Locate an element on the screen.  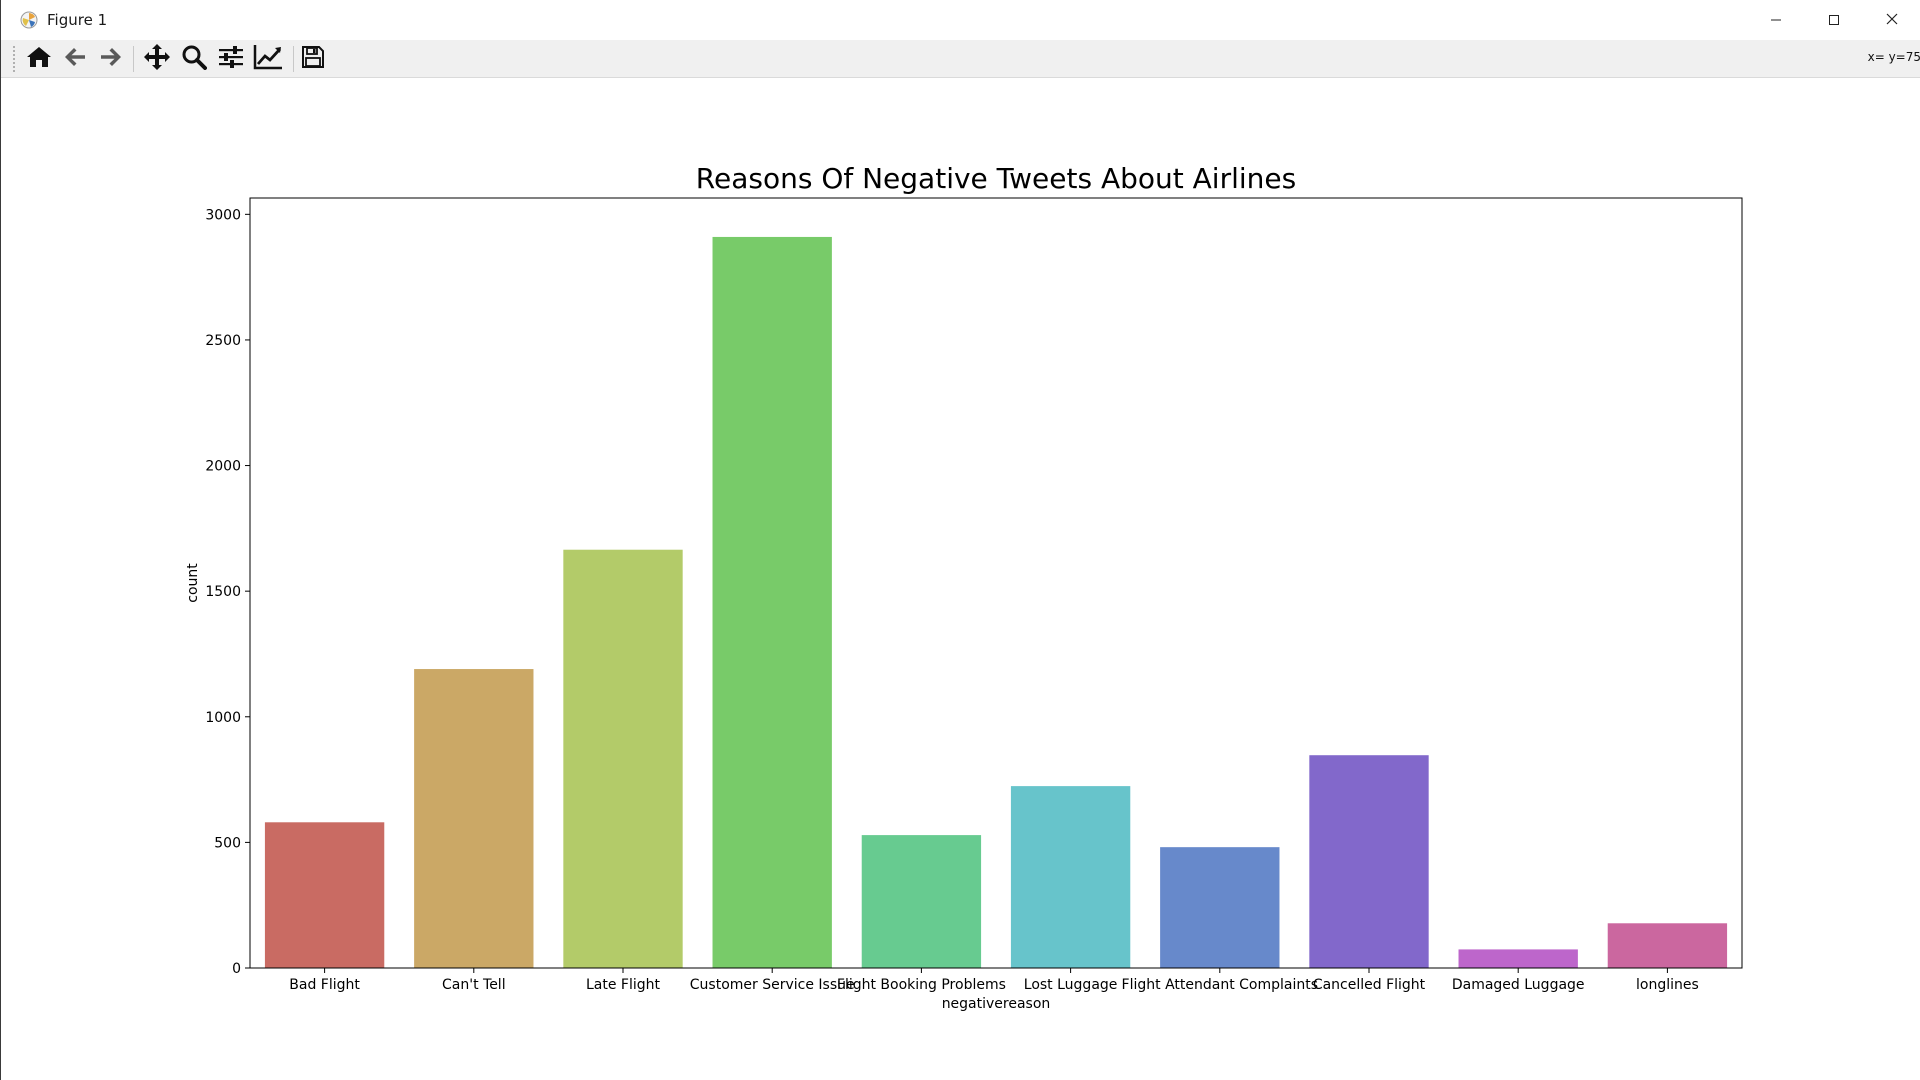
x-tick-label: Customer Service Issue is located at coordinates (772, 985).